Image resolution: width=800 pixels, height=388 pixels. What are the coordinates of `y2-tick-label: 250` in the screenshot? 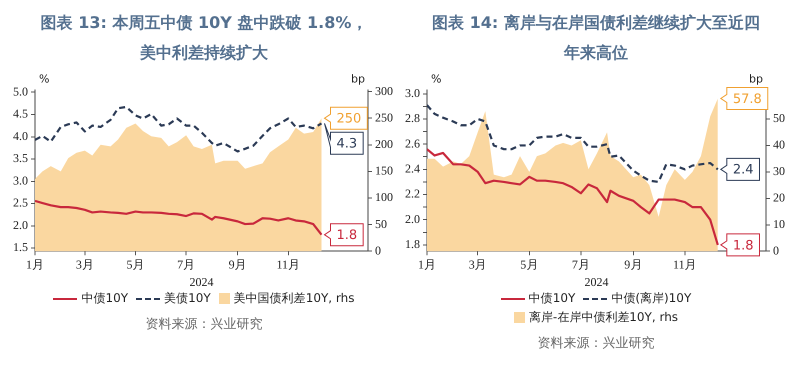 It's located at (384, 117).